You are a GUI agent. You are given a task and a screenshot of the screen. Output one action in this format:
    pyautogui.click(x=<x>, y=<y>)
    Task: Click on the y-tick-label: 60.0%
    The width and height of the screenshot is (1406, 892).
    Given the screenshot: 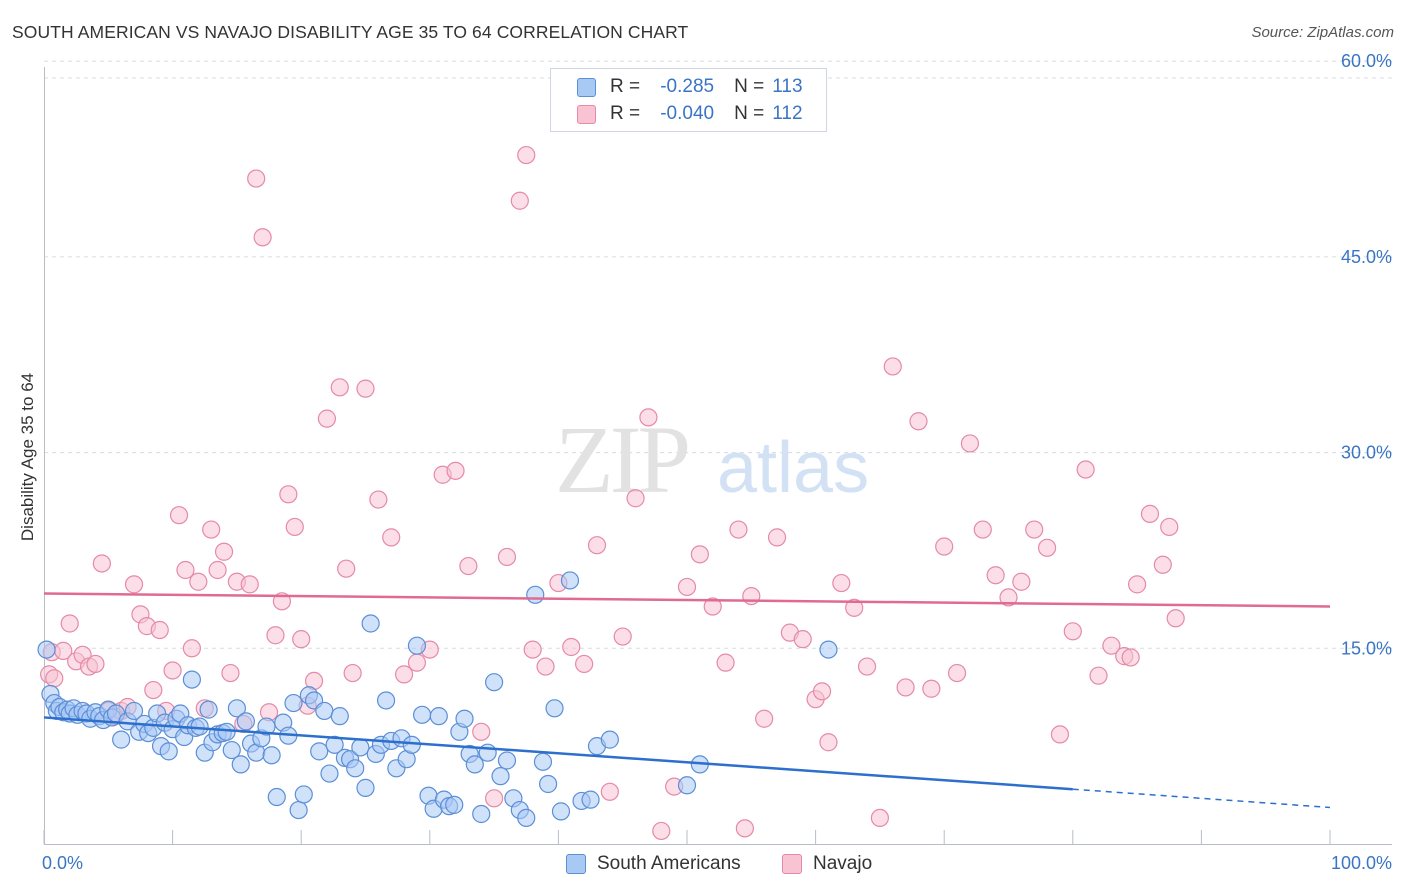 What is the action you would take?
    pyautogui.click(x=1366, y=61)
    